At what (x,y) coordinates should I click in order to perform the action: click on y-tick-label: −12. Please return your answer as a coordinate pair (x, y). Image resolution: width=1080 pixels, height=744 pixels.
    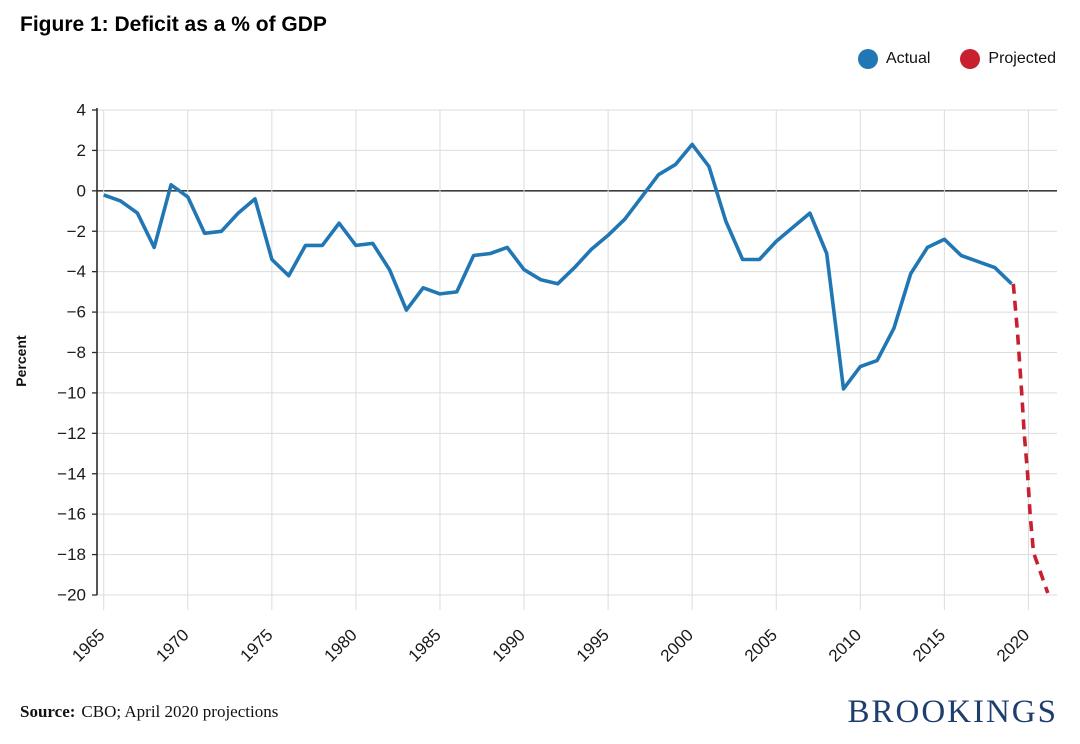
    Looking at the image, I should click on (71, 433).